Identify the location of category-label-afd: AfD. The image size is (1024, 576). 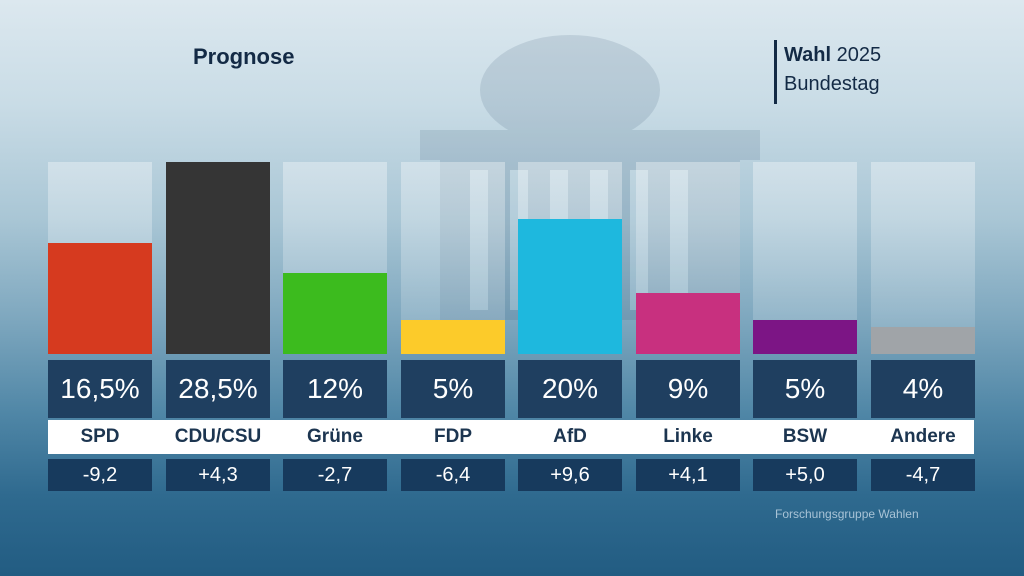
(570, 436).